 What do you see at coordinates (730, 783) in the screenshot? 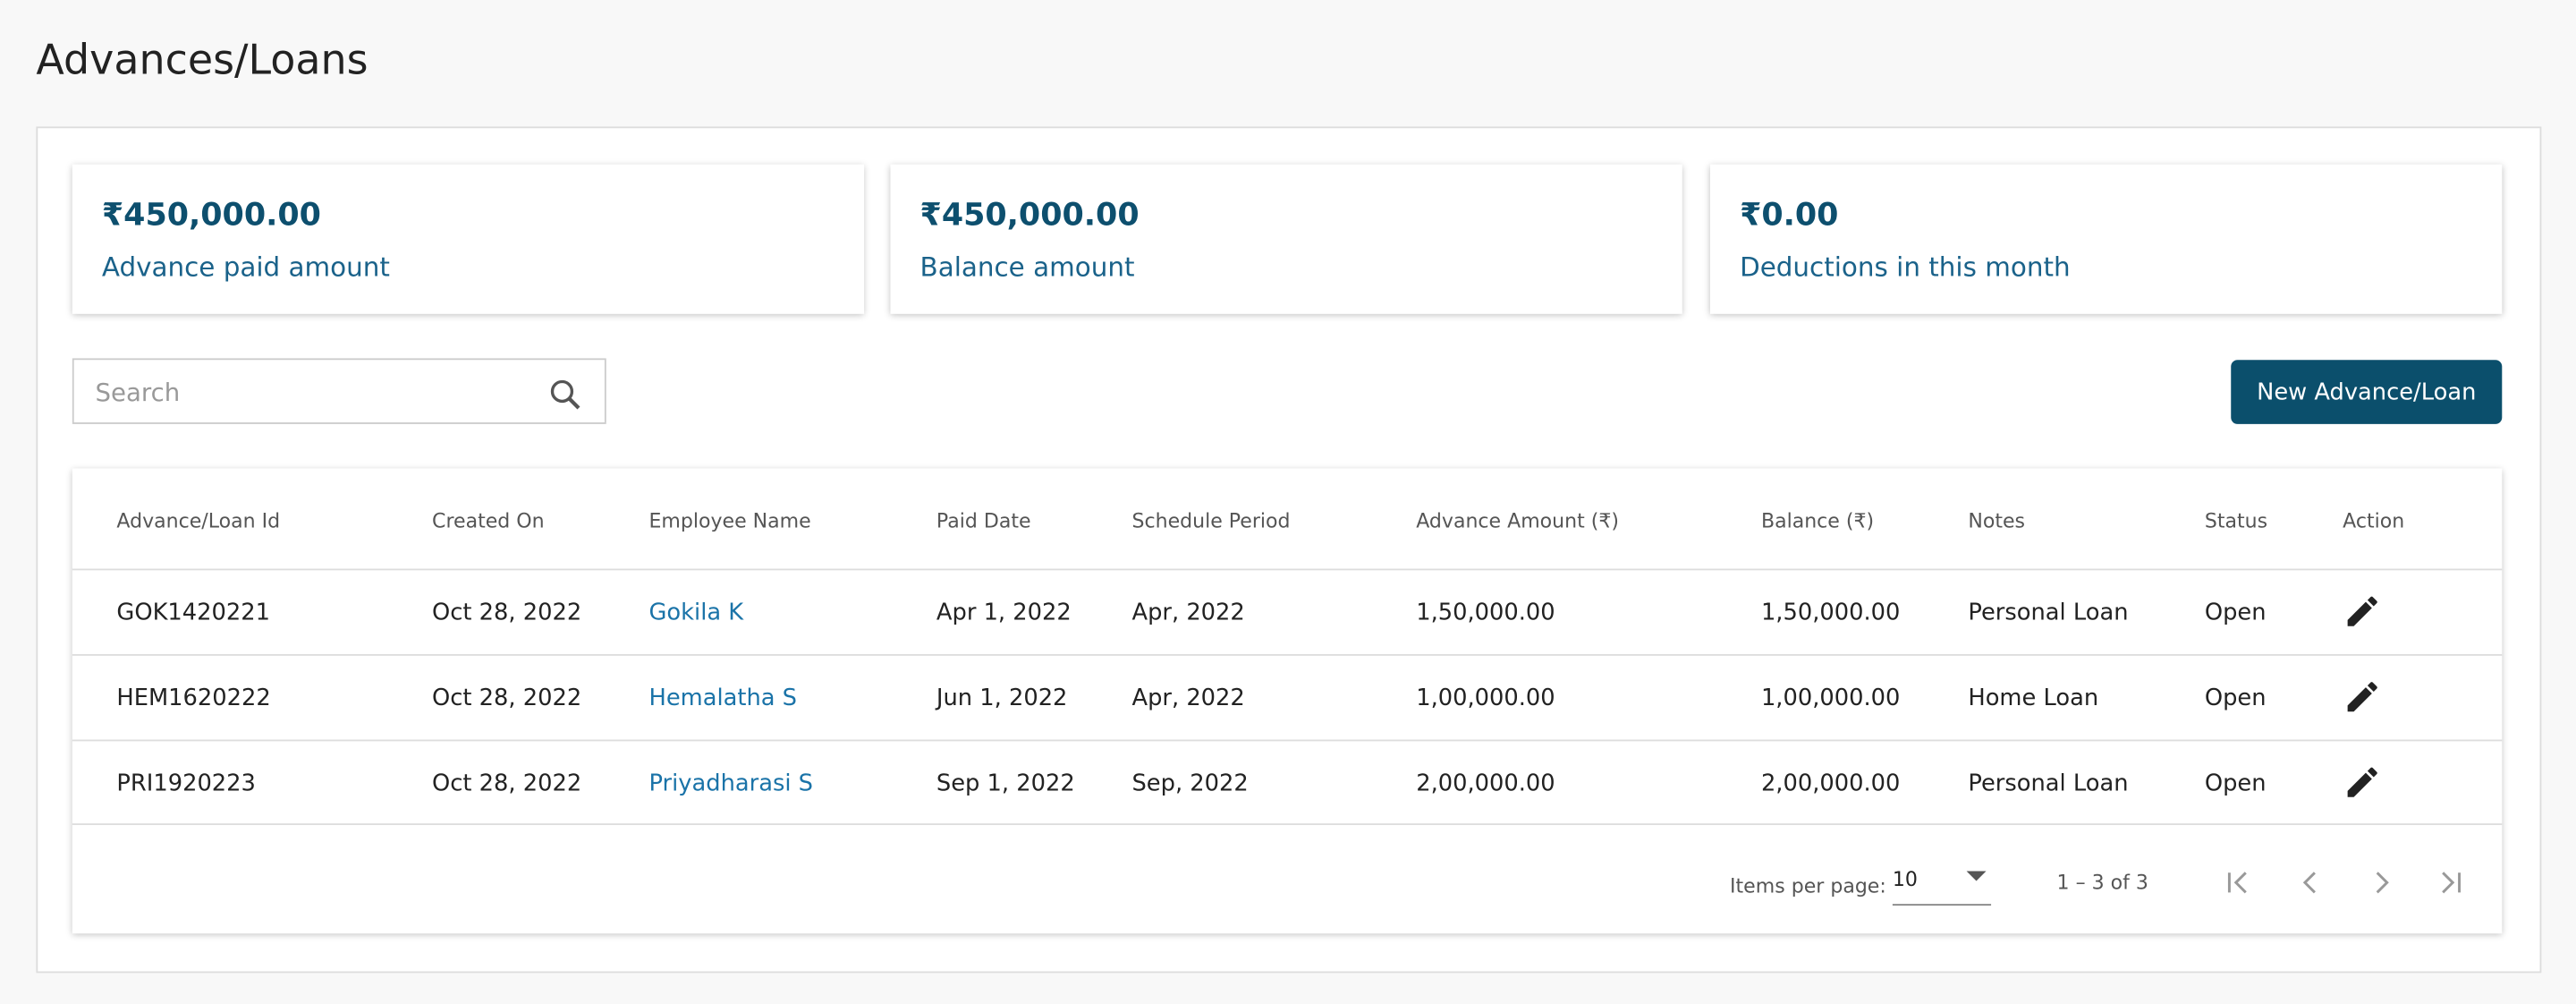
I see `employee-link: Priyadharasi S` at bounding box center [730, 783].